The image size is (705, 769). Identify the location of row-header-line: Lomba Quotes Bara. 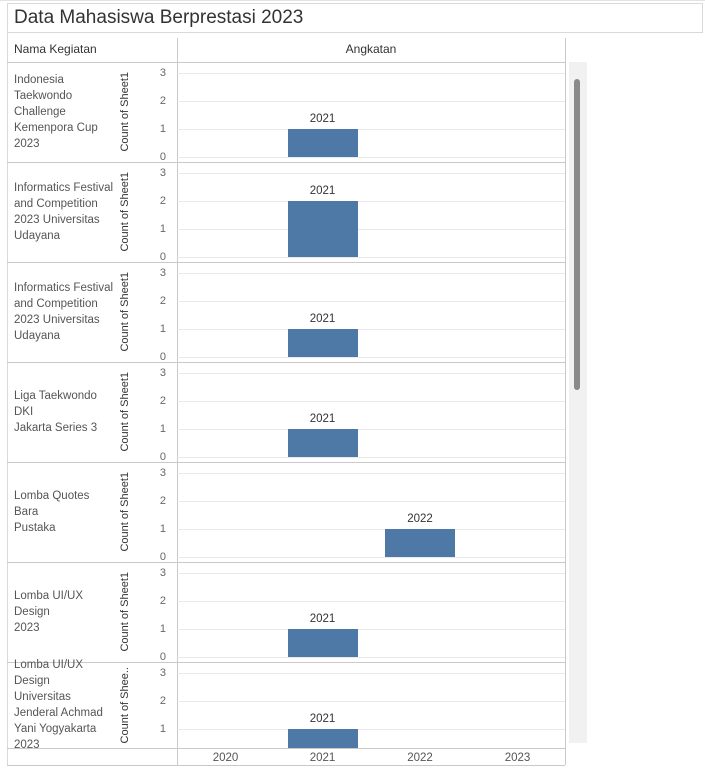
(52, 504).